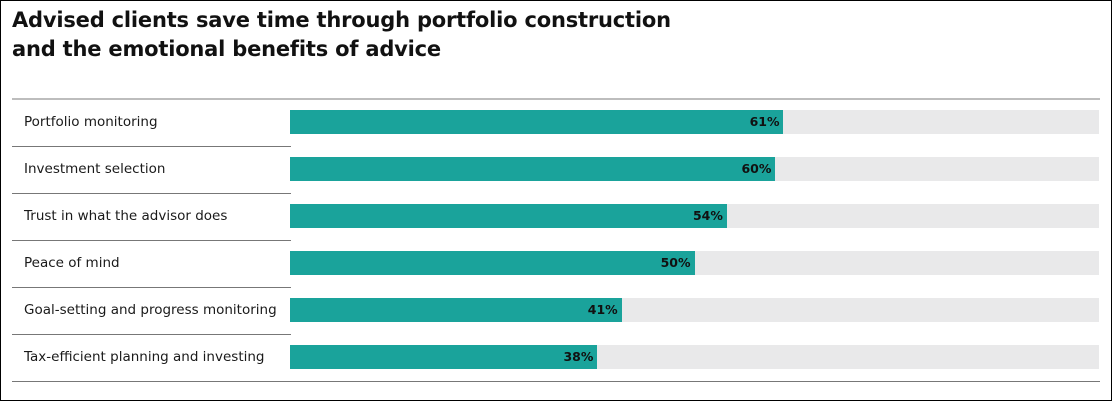  Describe the element at coordinates (508, 216) in the screenshot. I see `bar: 54%` at that location.